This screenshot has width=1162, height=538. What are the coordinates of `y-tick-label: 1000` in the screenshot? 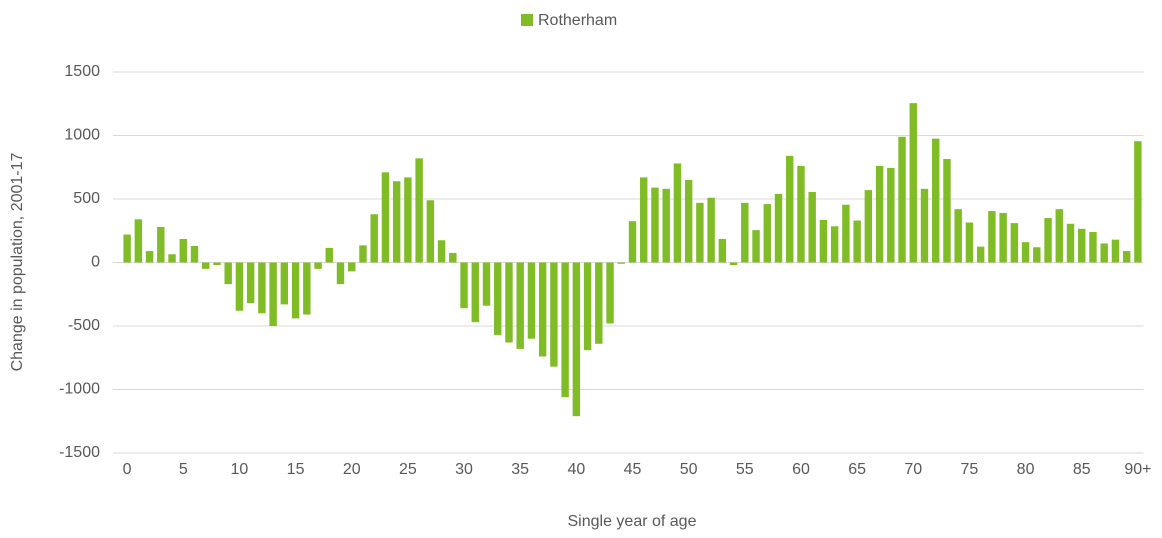 It's located at (82, 135).